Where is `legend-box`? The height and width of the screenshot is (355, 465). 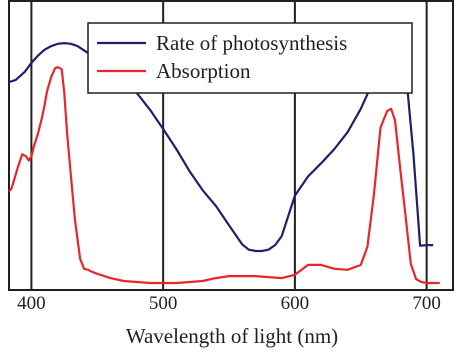 legend-box is located at coordinates (250, 58).